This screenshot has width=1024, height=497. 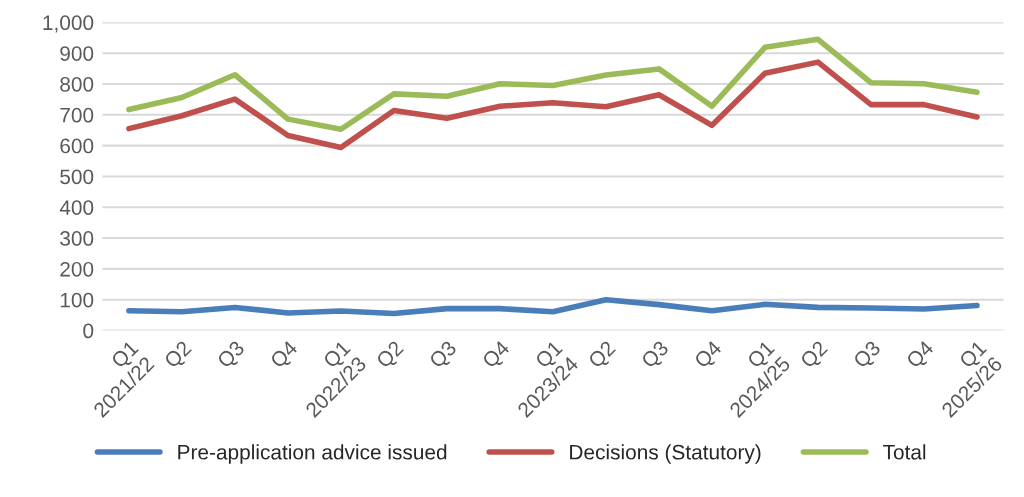 I want to click on y-tick-label: 800, so click(x=77, y=84).